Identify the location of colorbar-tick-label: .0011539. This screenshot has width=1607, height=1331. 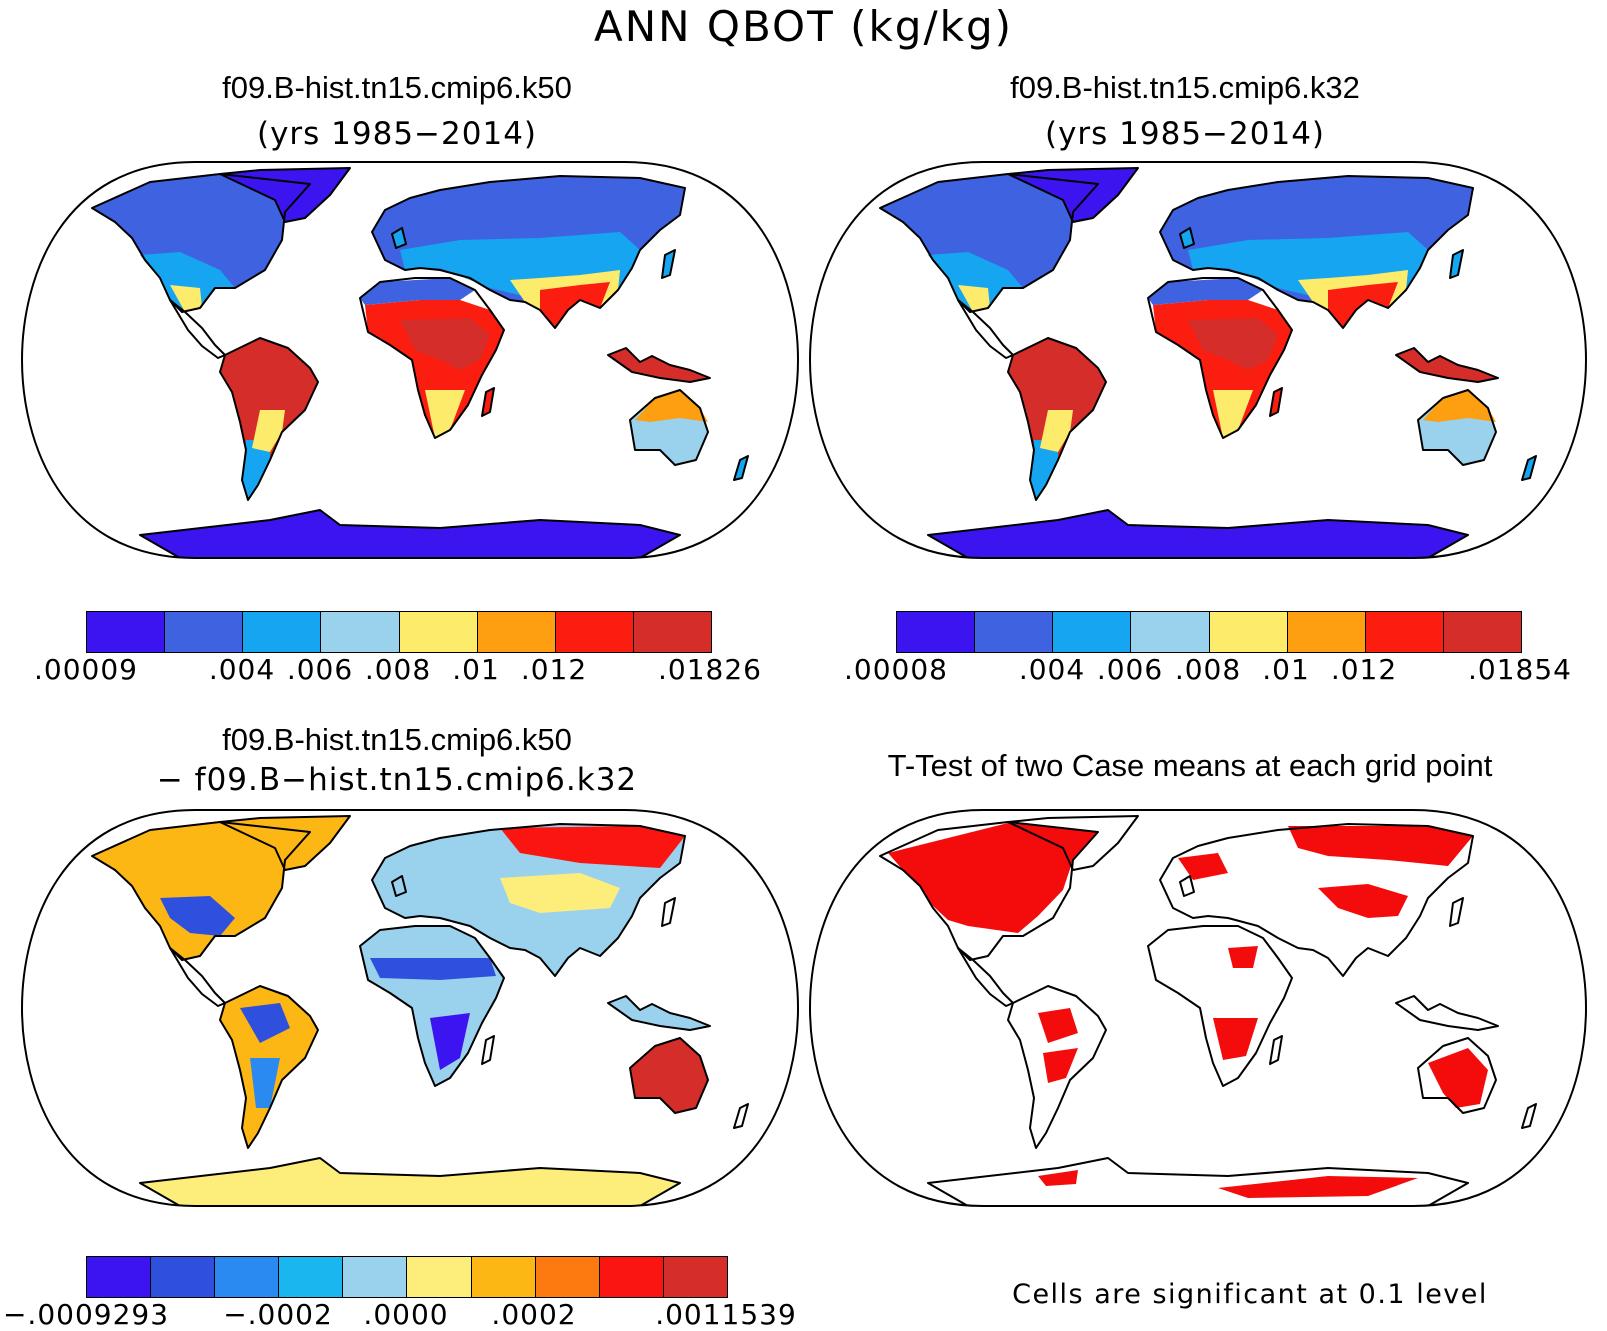
(726, 1314).